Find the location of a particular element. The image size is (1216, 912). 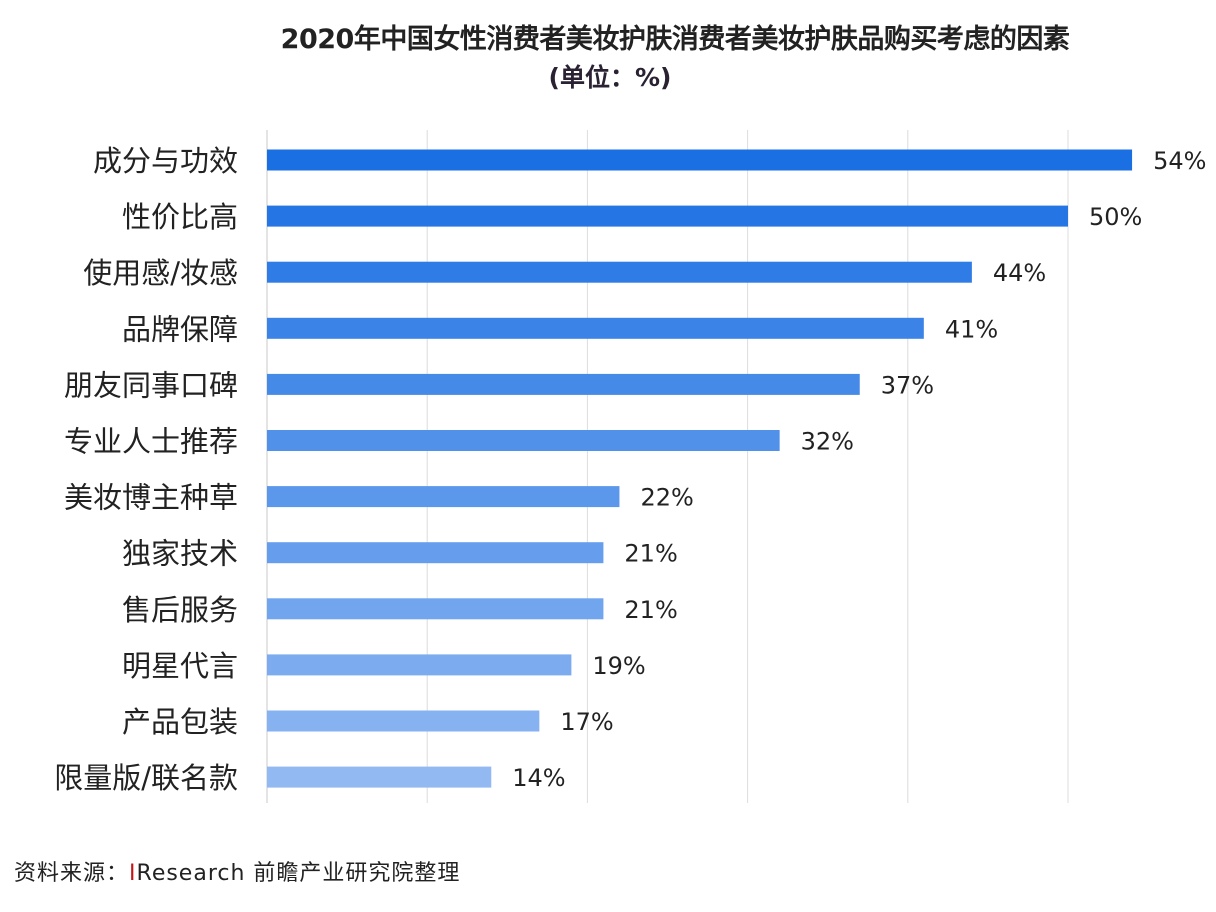

category-label: 售后服务 is located at coordinates (180, 610).